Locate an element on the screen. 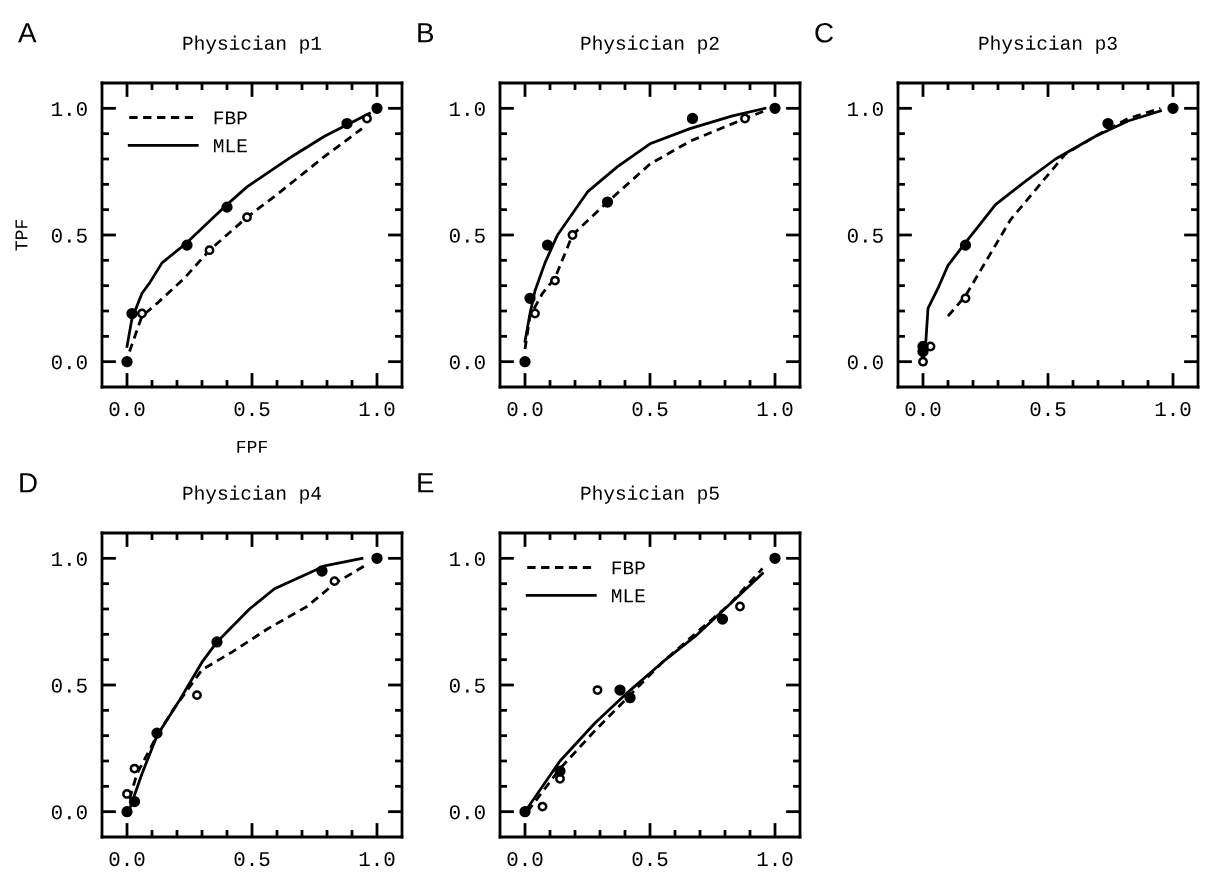  text: C is located at coordinates (824, 32).